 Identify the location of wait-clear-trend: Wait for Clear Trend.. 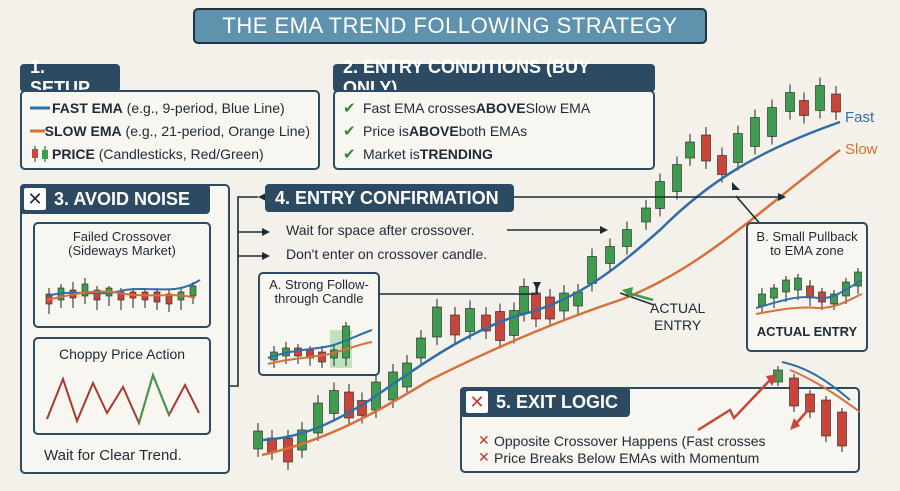
(113, 455).